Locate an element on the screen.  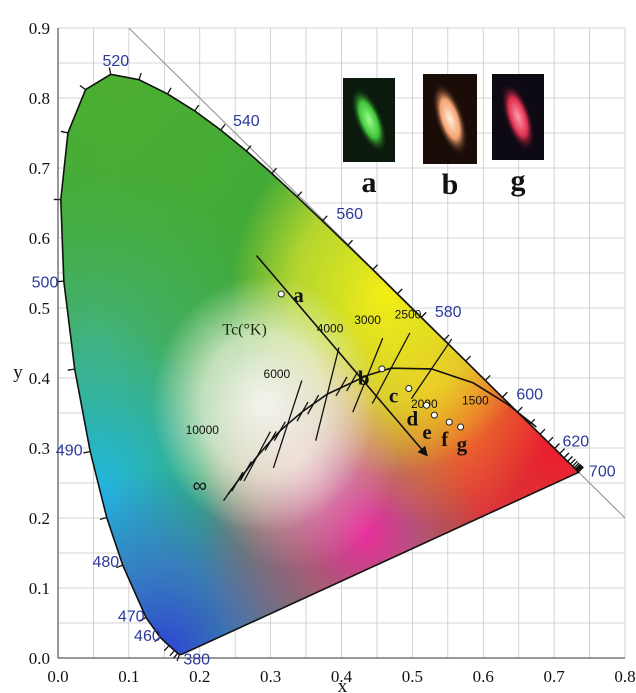
y-axis-label: y is located at coordinates (18, 372).